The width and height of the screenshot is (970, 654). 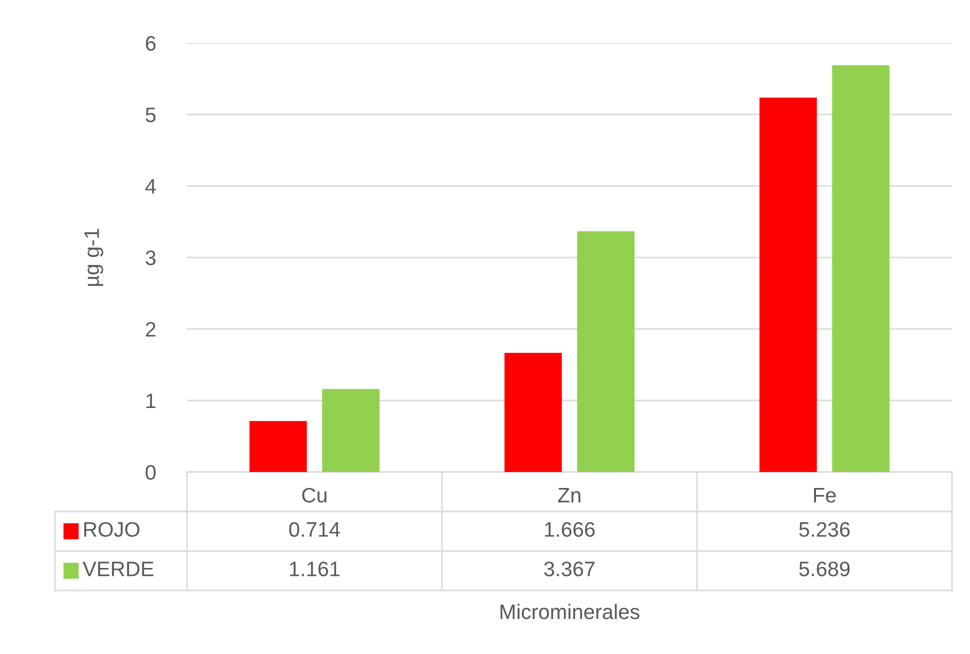 What do you see at coordinates (570, 612) in the screenshot?
I see `x-axis-title: Microminerales` at bounding box center [570, 612].